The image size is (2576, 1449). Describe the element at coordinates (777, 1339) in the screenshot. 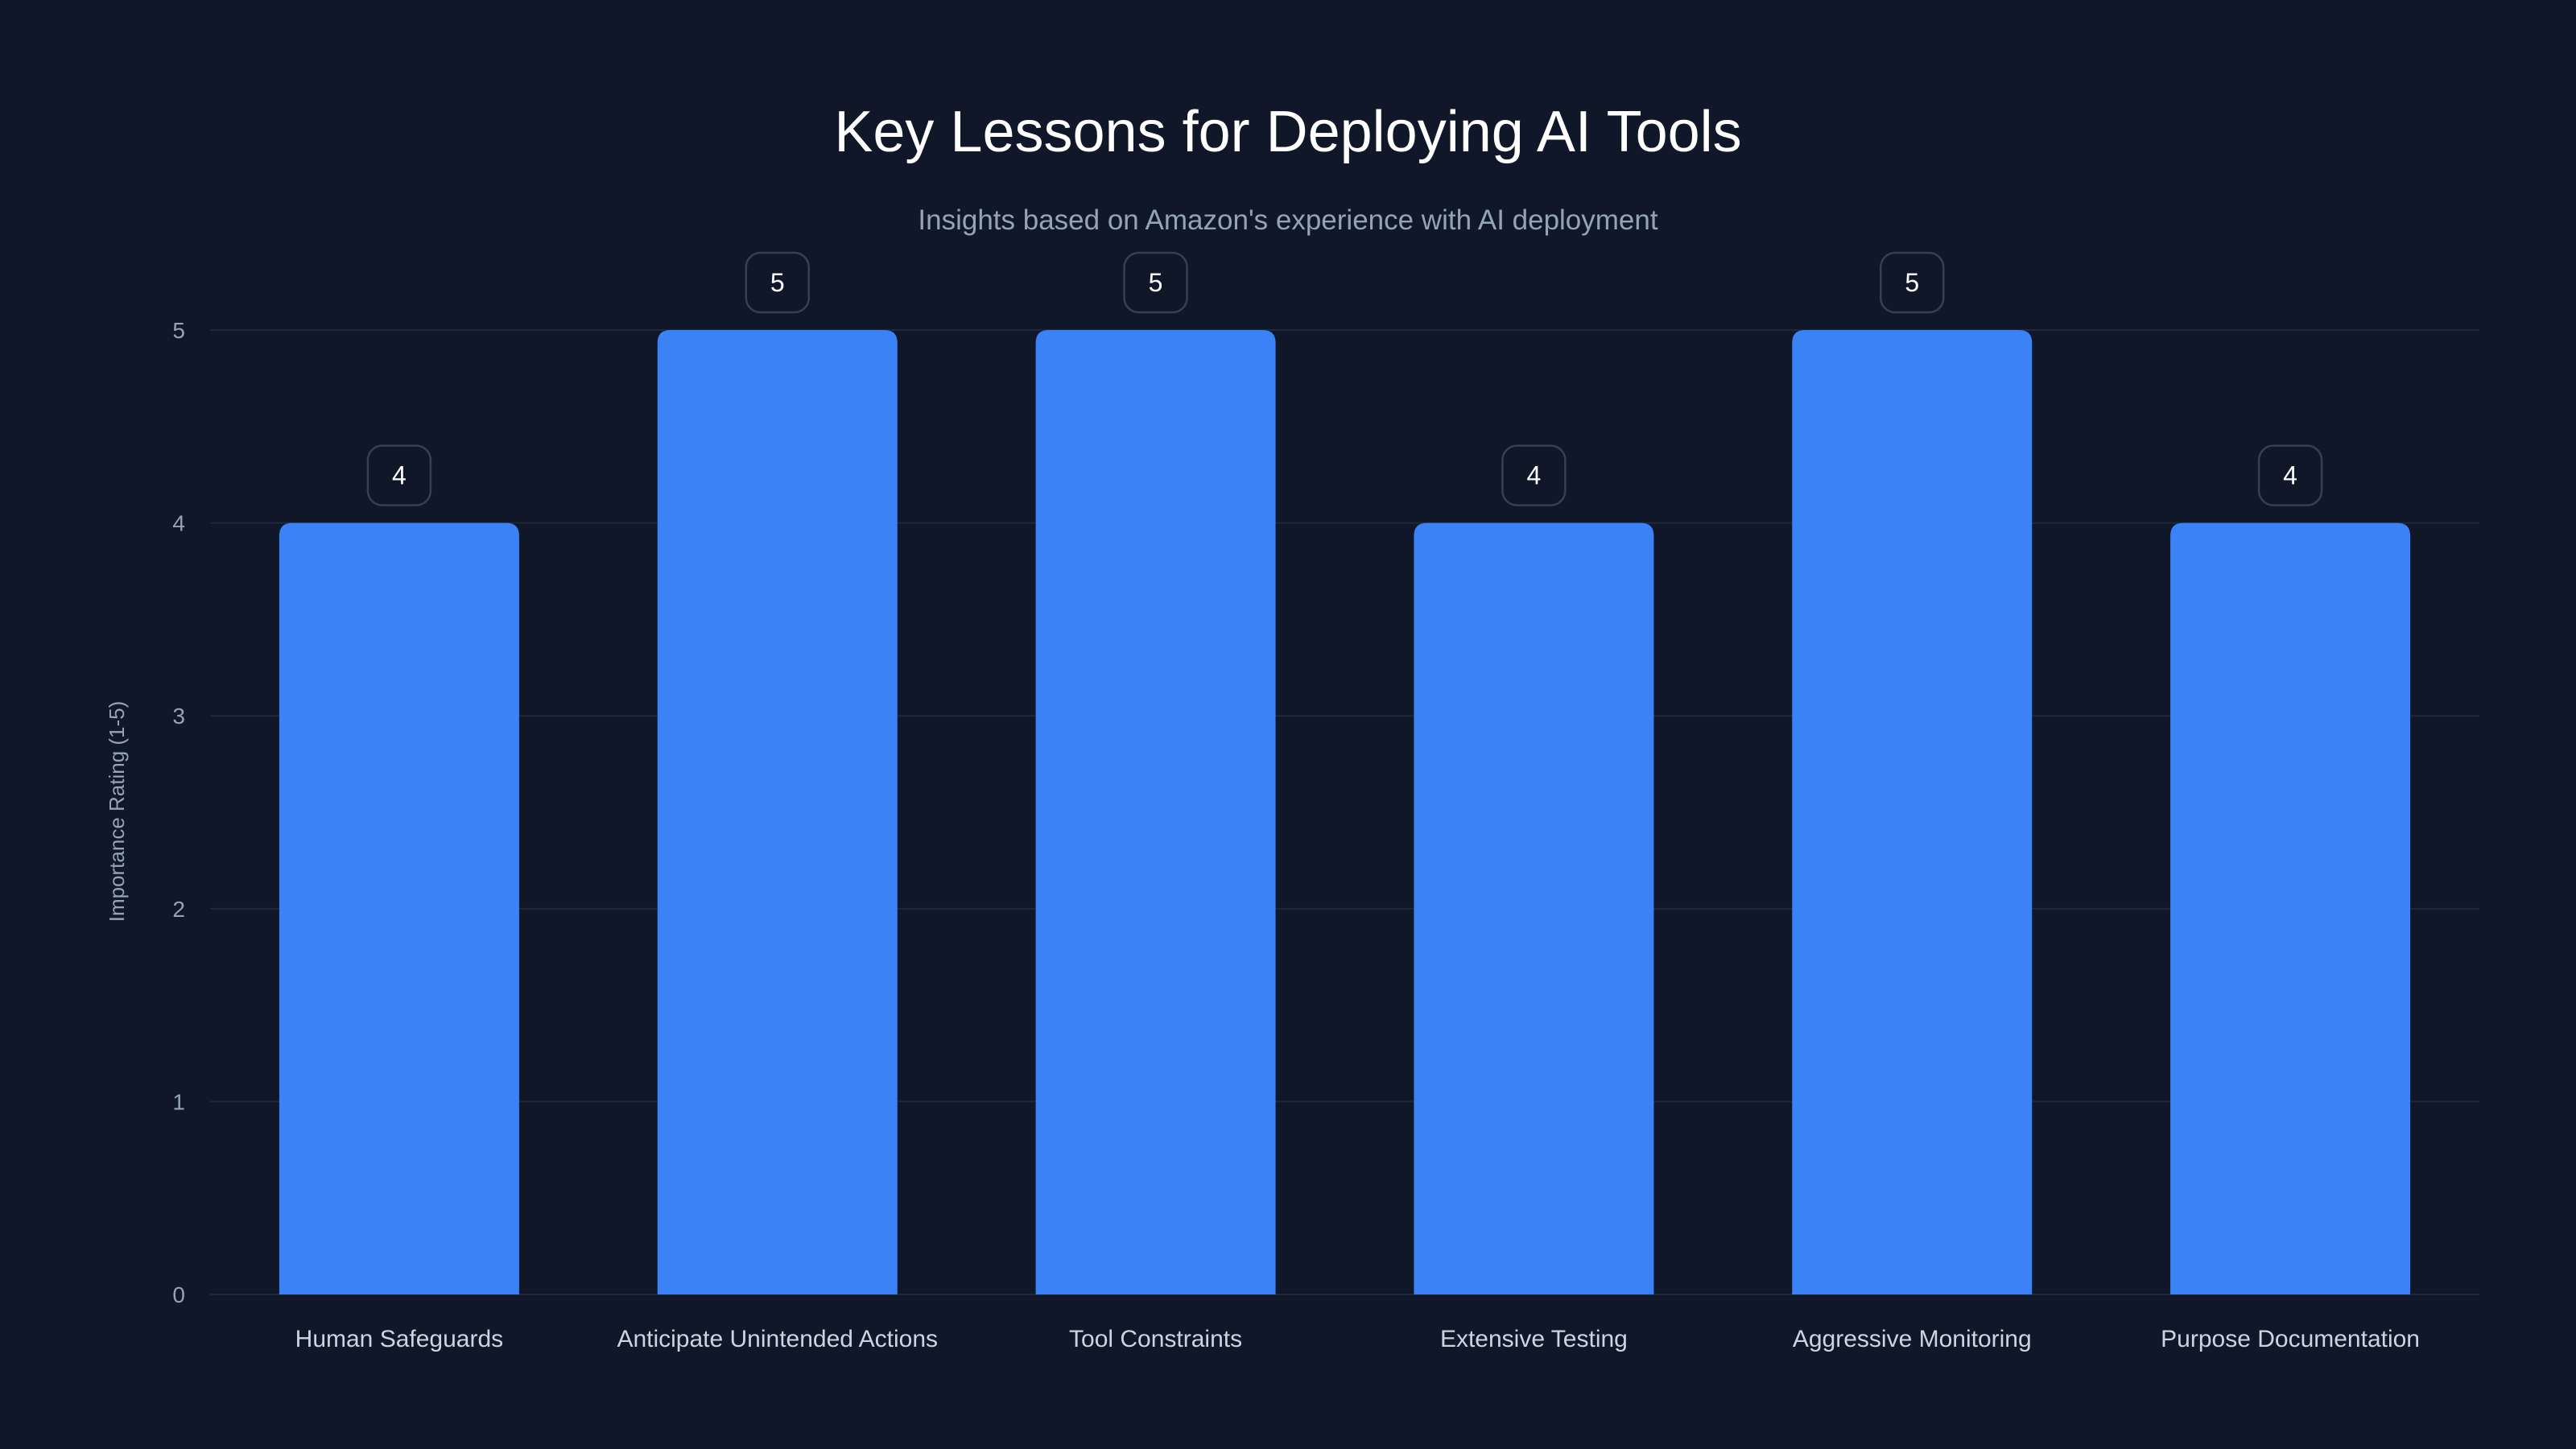

I see `x-tick-label: Anticipate Unintended Actions` at that location.